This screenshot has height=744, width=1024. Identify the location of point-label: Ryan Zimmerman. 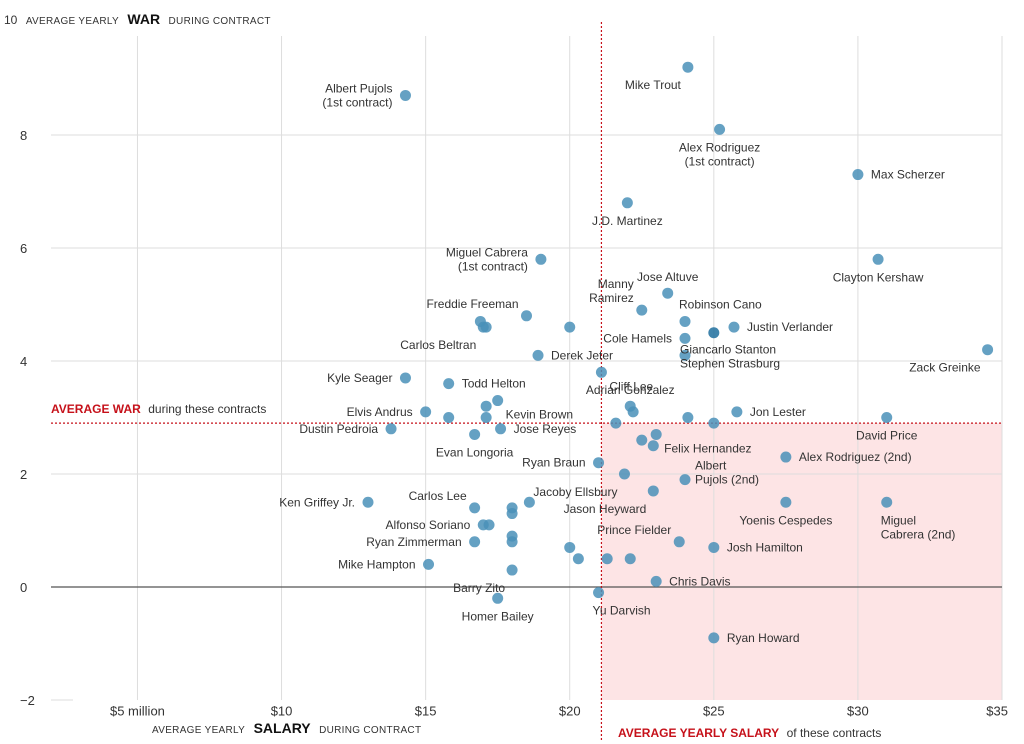
(413, 542).